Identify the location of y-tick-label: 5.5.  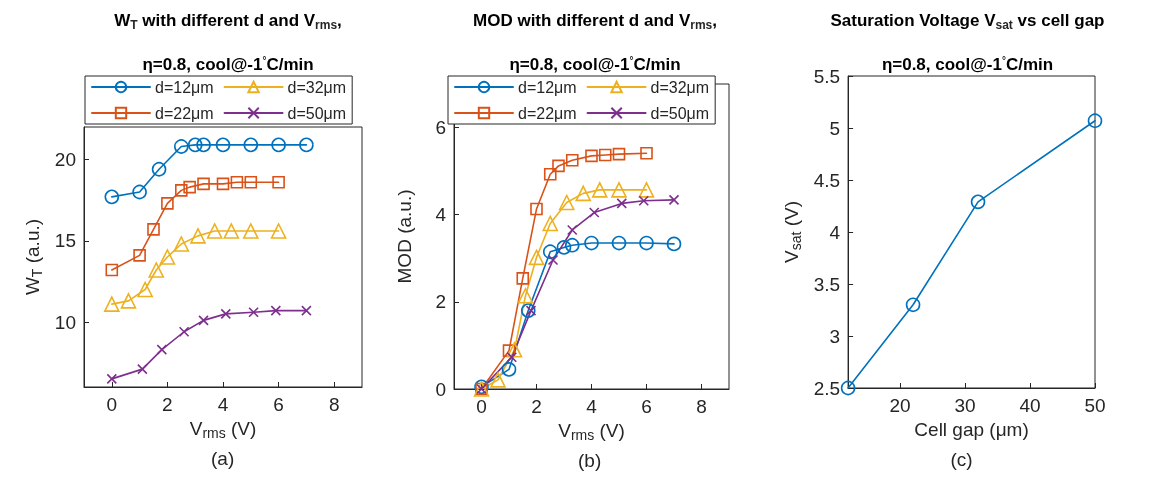
(827, 76).